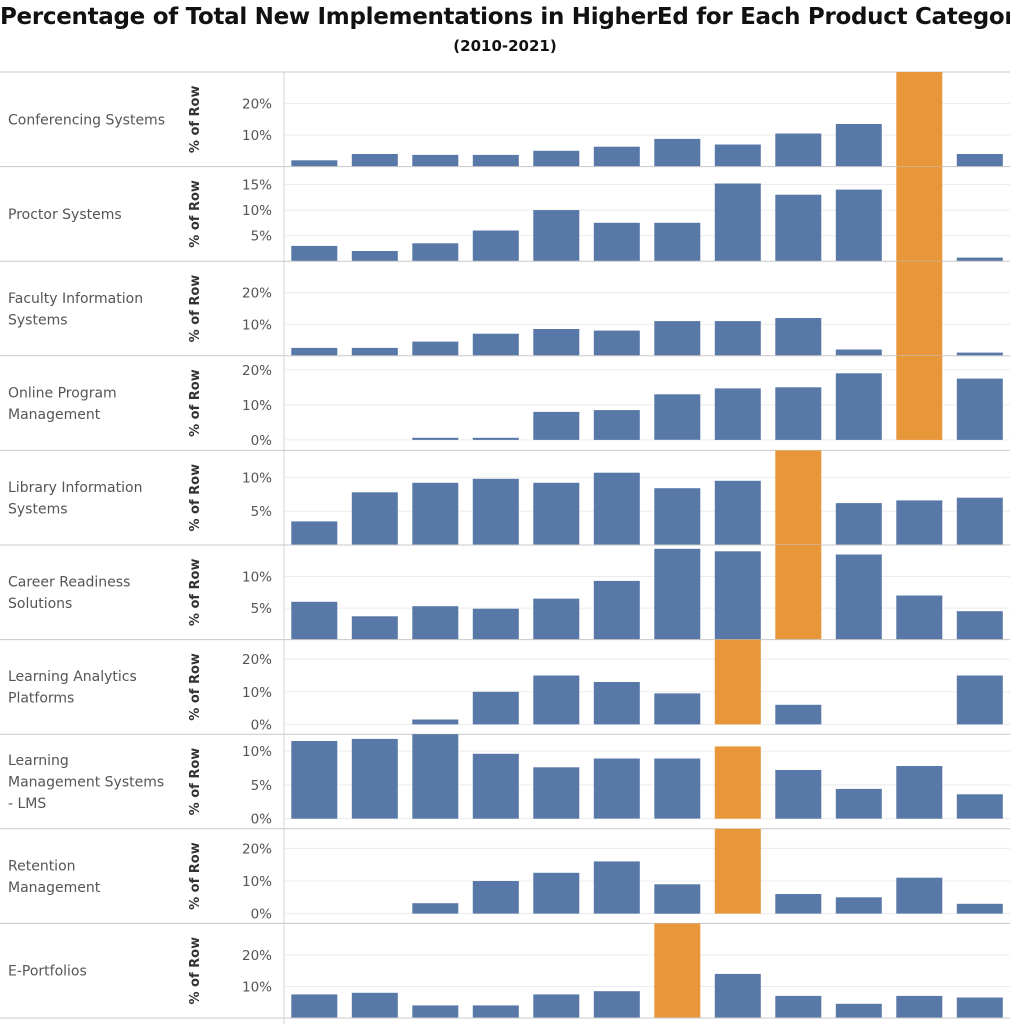 Image resolution: width=1010 pixels, height=1024 pixels. Describe the element at coordinates (86, 782) in the screenshot. I see `row-category-label: Learning Management Systems - LMS` at that location.